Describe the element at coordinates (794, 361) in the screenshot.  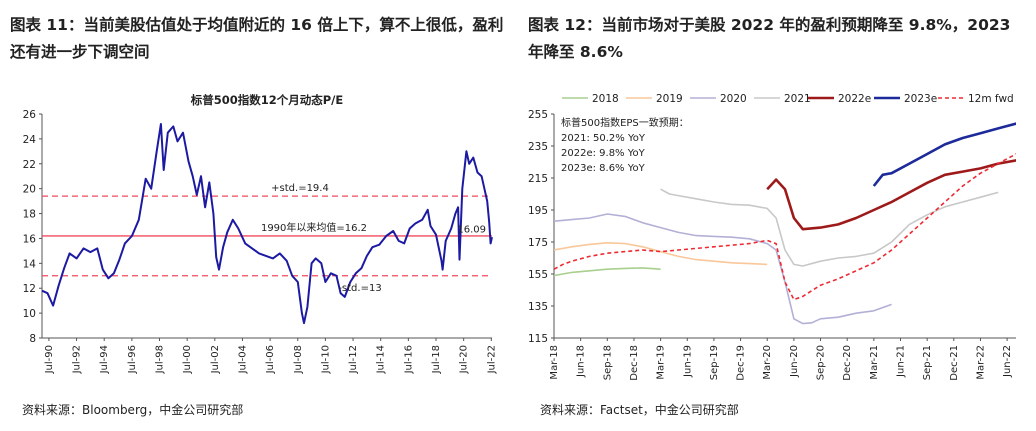
I see `x-tick-label: Jun-20` at that location.